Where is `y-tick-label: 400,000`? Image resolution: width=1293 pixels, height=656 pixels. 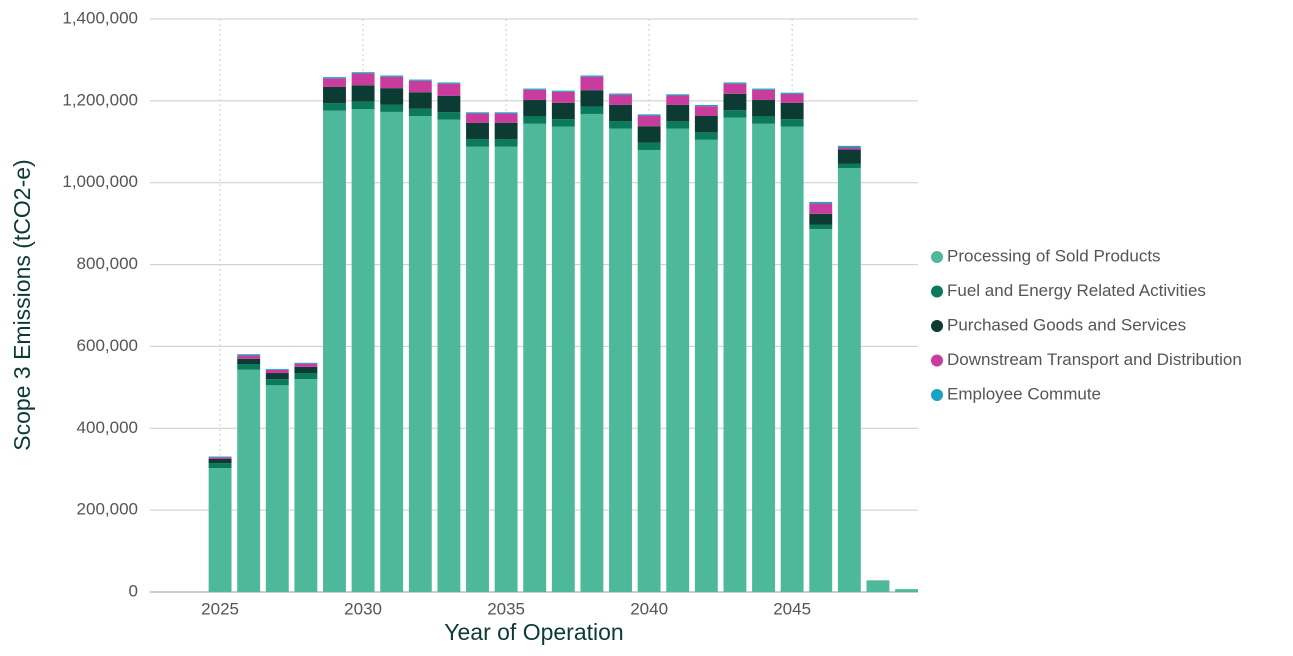 y-tick-label: 400,000 is located at coordinates (107, 427).